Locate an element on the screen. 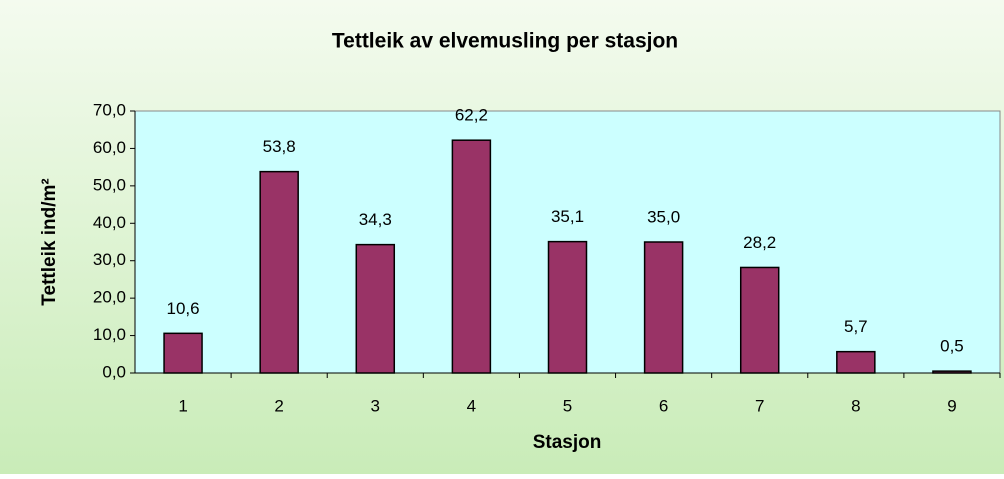 The height and width of the screenshot is (479, 1004). y-tick-label: 0,0 is located at coordinates (114, 371).